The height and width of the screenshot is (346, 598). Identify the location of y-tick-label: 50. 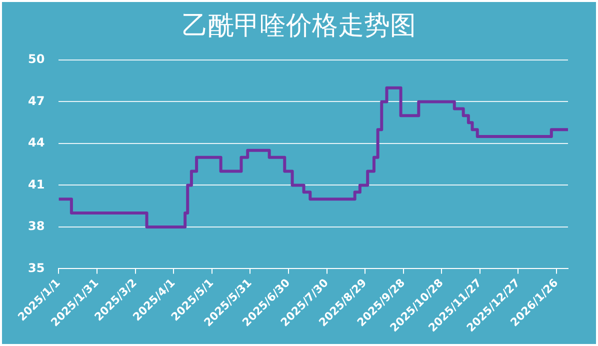
(36, 59).